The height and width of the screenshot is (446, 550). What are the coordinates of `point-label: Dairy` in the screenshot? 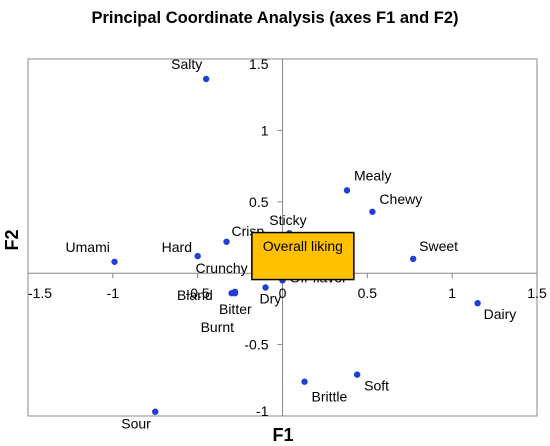 It's located at (500, 314).